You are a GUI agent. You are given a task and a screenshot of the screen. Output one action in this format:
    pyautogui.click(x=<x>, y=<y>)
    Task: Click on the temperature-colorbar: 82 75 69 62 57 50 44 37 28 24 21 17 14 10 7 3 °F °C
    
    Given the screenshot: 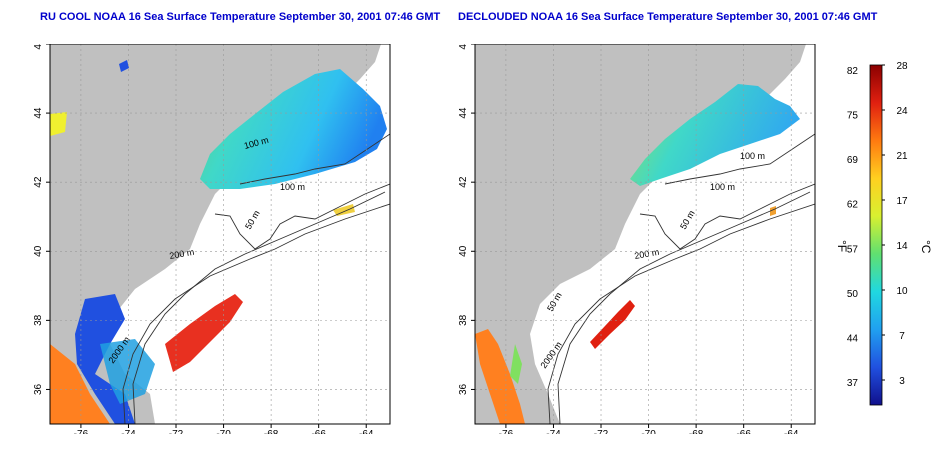 What is the action you would take?
    pyautogui.click(x=884, y=233)
    